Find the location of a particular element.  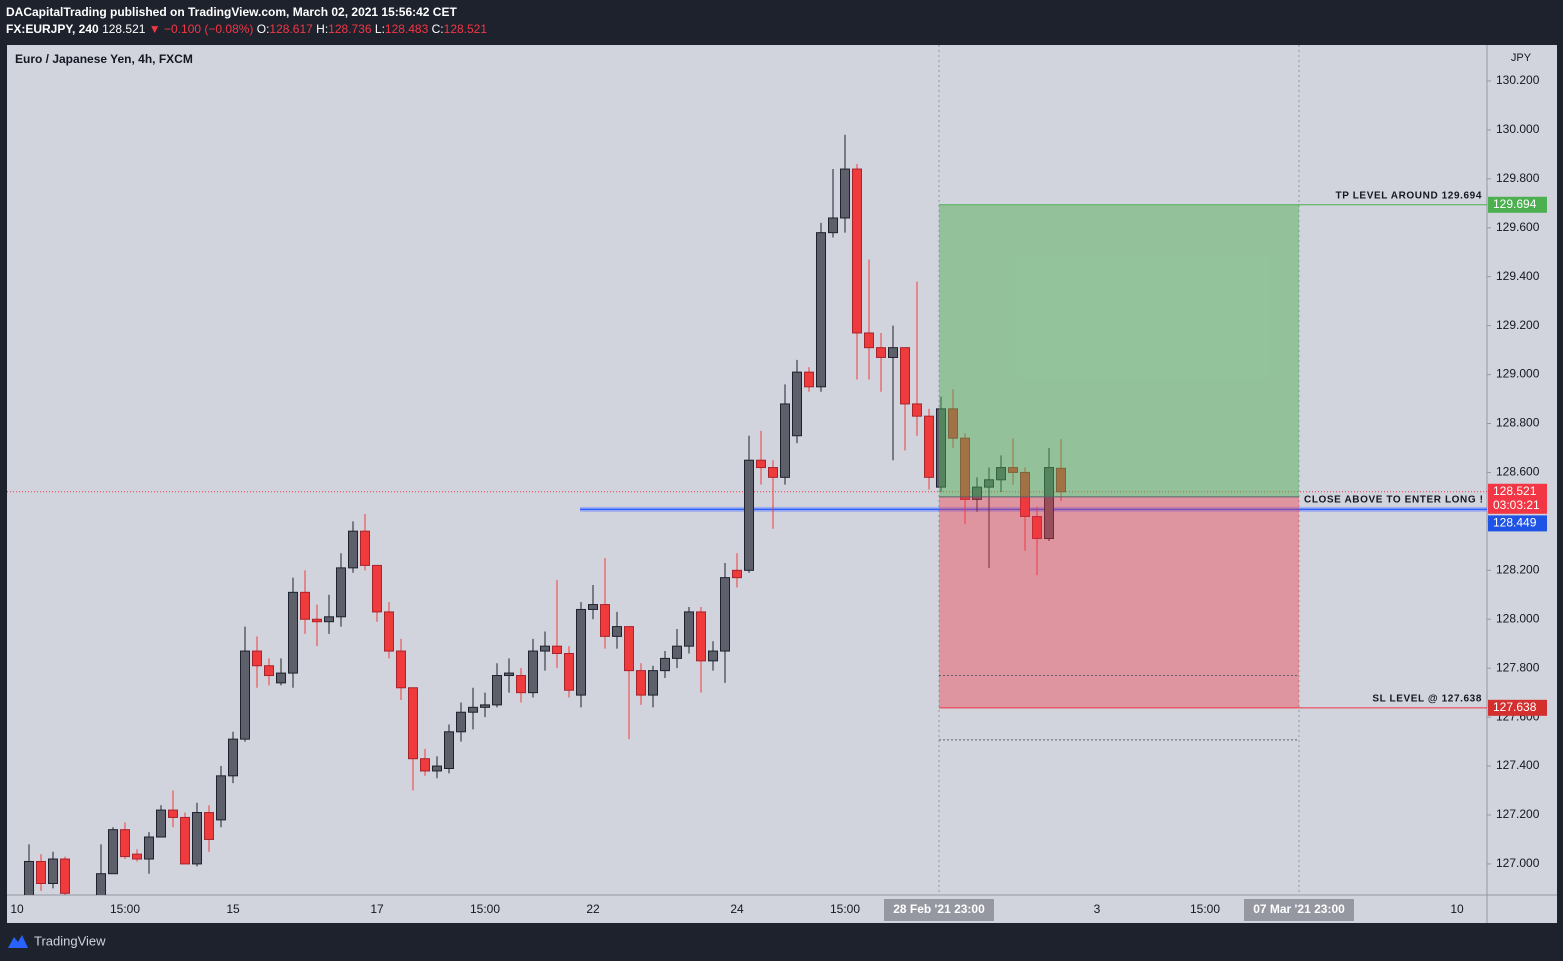

y-tick-label: 128.000 is located at coordinates (1518, 618).